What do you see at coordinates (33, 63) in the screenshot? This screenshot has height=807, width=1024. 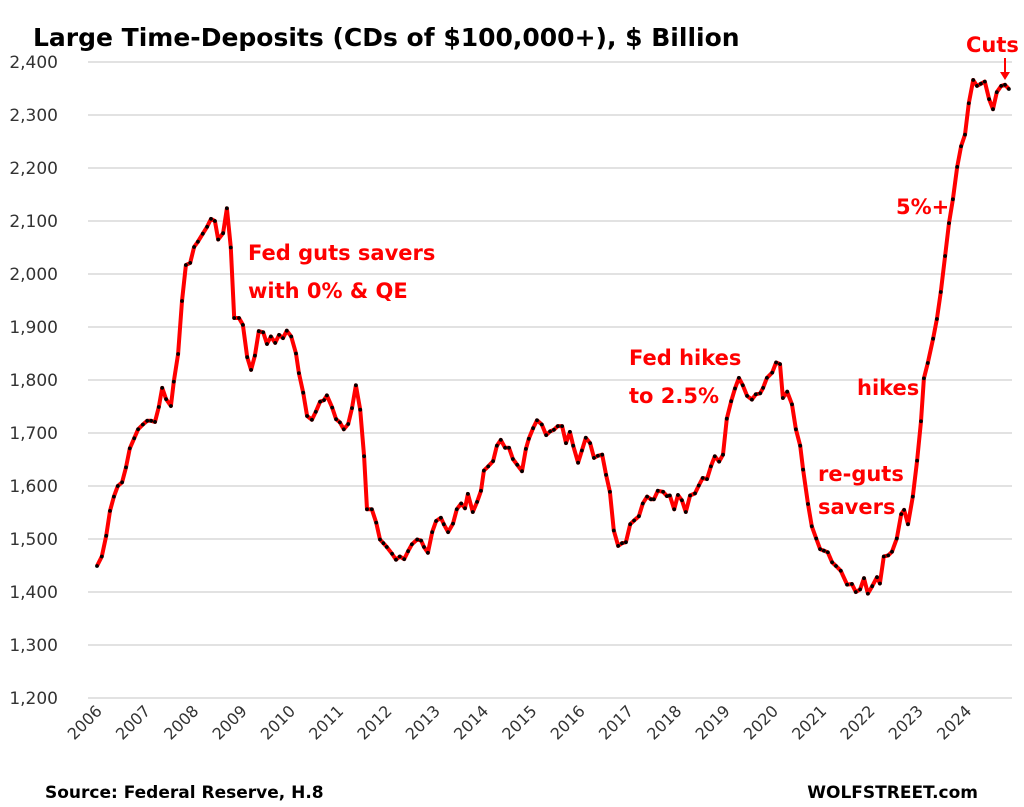 I see `y-tick-label: 2,400` at bounding box center [33, 63].